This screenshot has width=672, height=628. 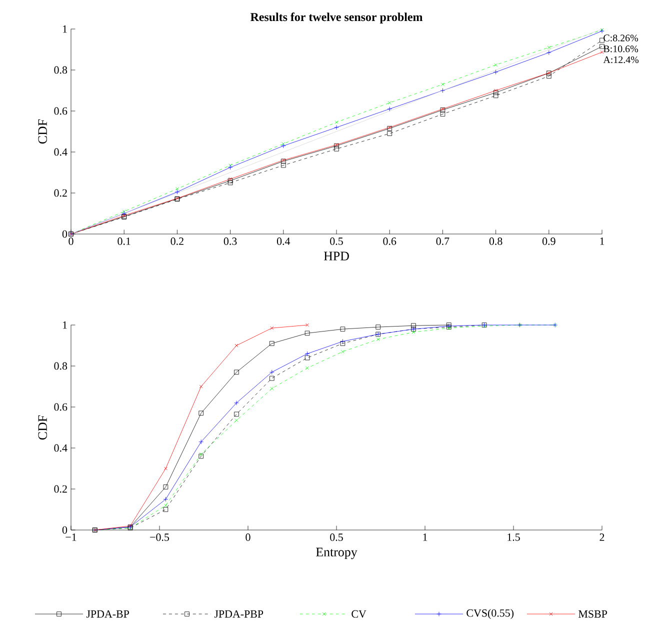 I want to click on x-tick-label: 1.5, so click(x=514, y=537).